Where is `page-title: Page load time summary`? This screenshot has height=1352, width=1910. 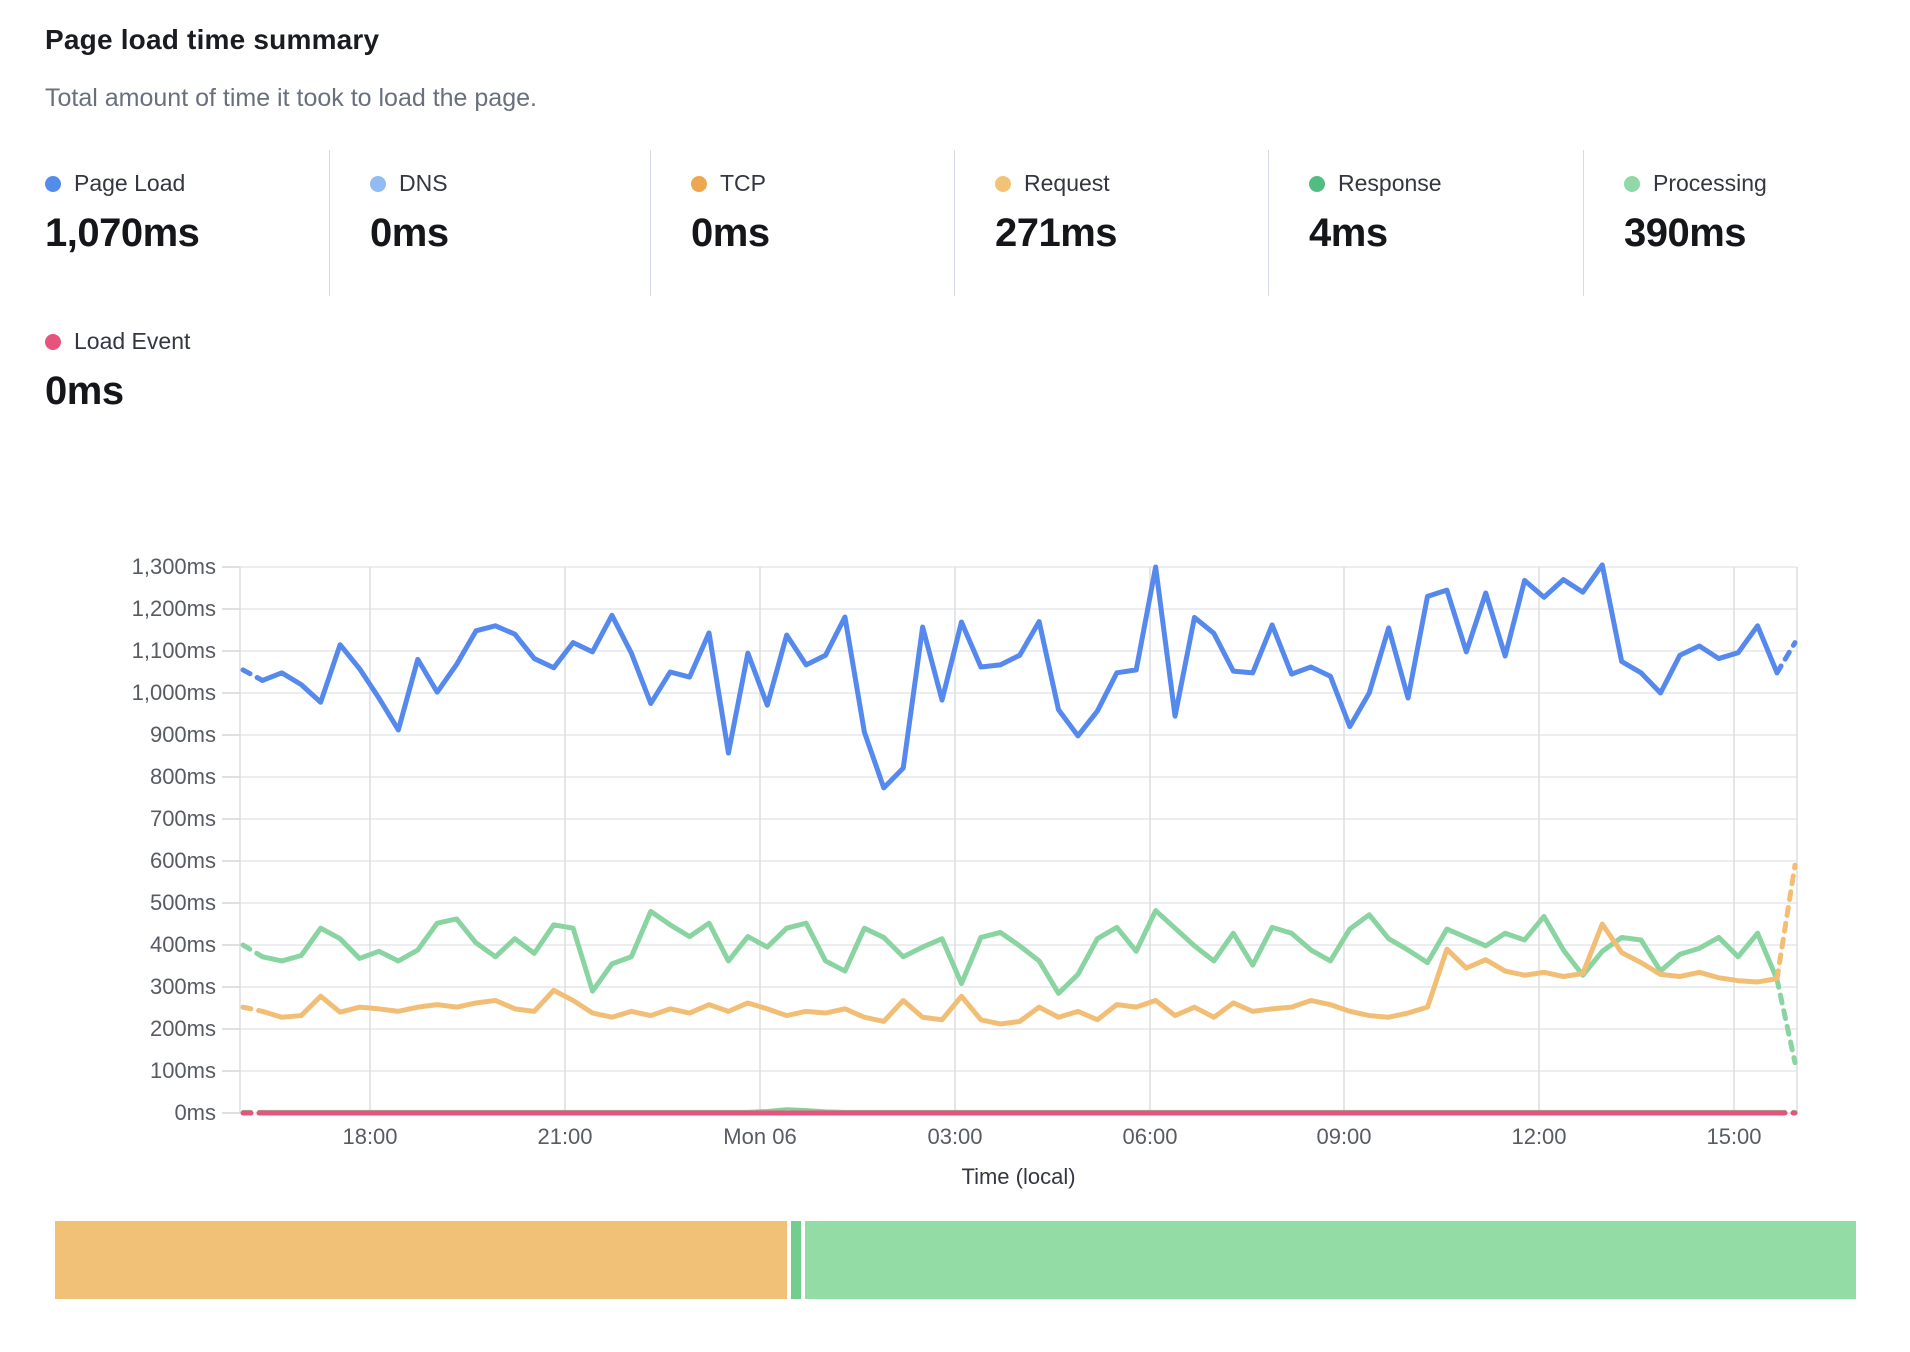 page-title: Page load time summary is located at coordinates (212, 39).